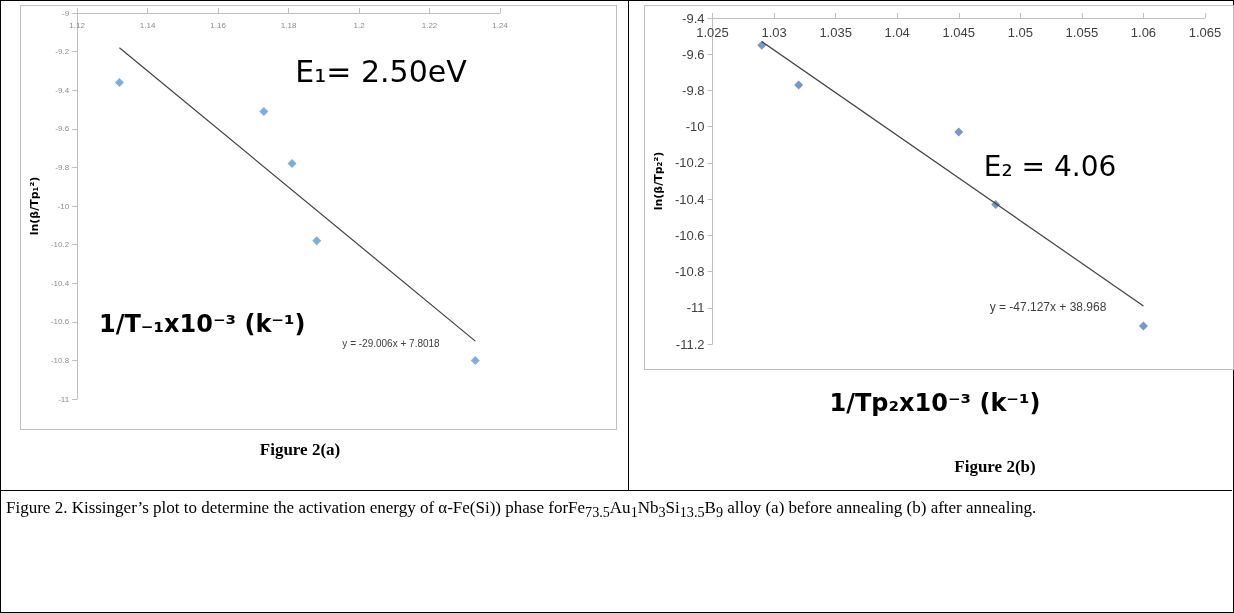 This screenshot has width=1234, height=613. Describe the element at coordinates (1143, 32) in the screenshot. I see `x-tick-label: 1.06` at that location.